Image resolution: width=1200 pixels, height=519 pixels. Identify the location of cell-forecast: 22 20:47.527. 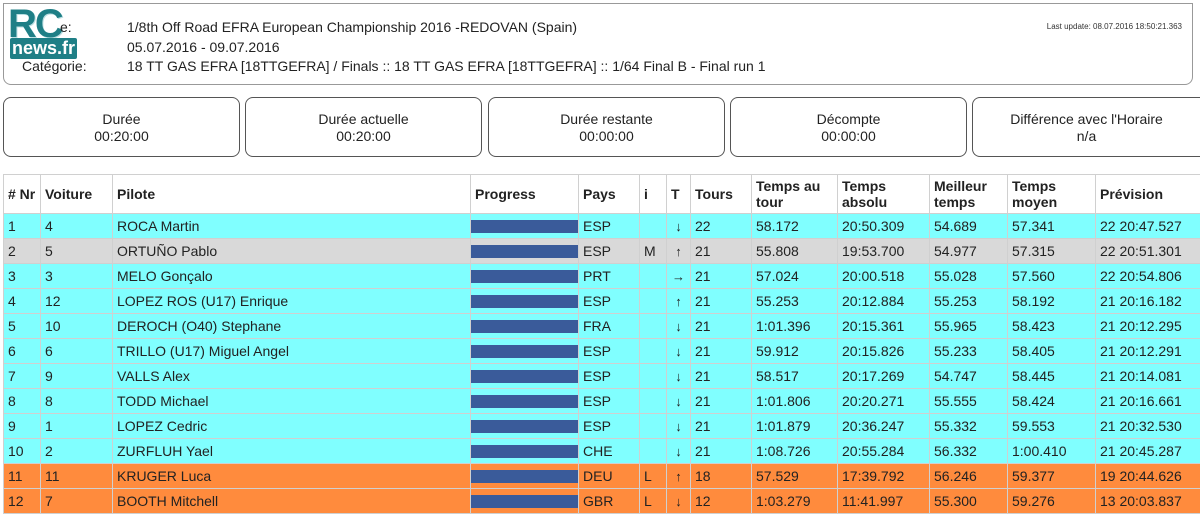
(1147, 226).